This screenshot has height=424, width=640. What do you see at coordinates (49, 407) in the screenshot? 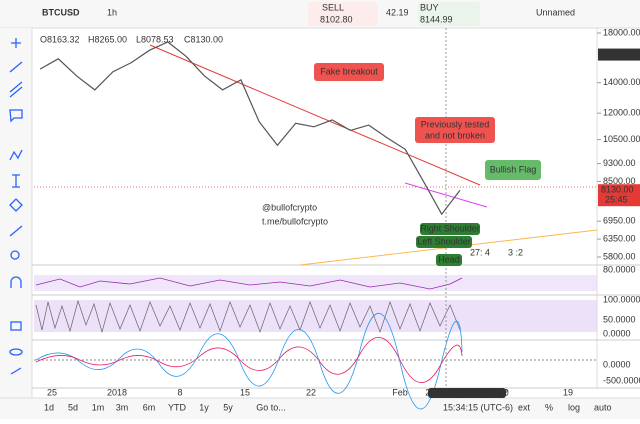
I see `range-button: 1d` at bounding box center [49, 407].